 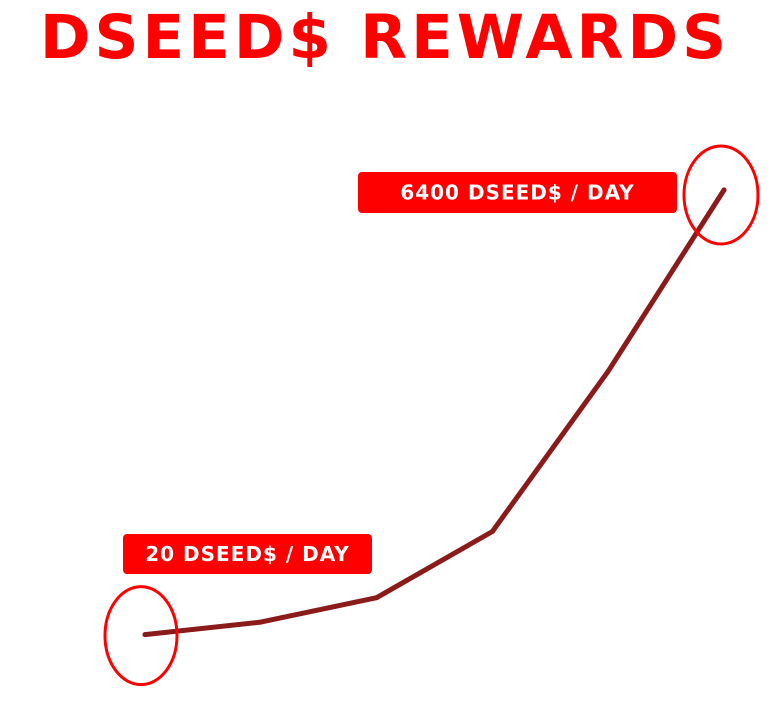 I want to click on callout-label: 6400 DSEED$ / DAY, so click(x=517, y=193).